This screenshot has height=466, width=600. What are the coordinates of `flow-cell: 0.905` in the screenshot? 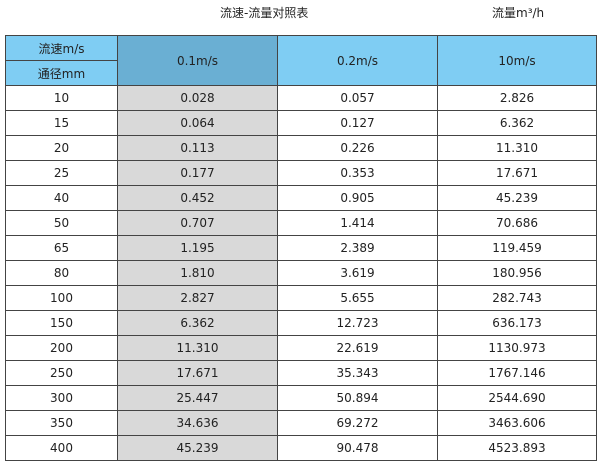 It's located at (357, 198).